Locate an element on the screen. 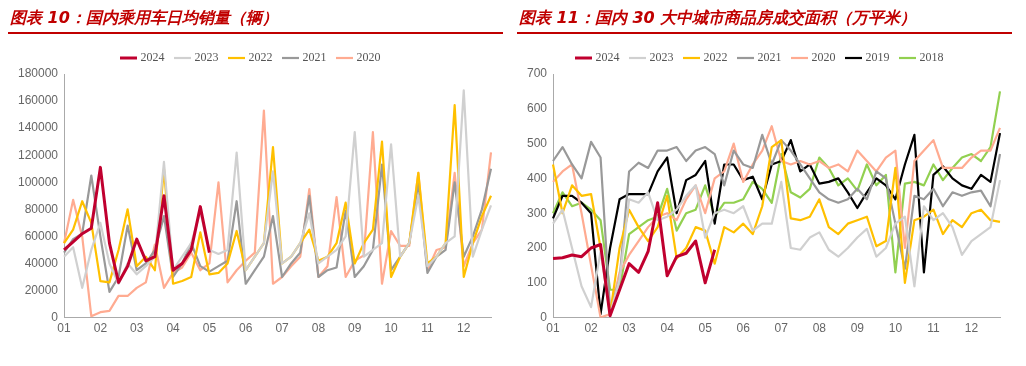  y-tick-label: 500 is located at coordinates (537, 142).